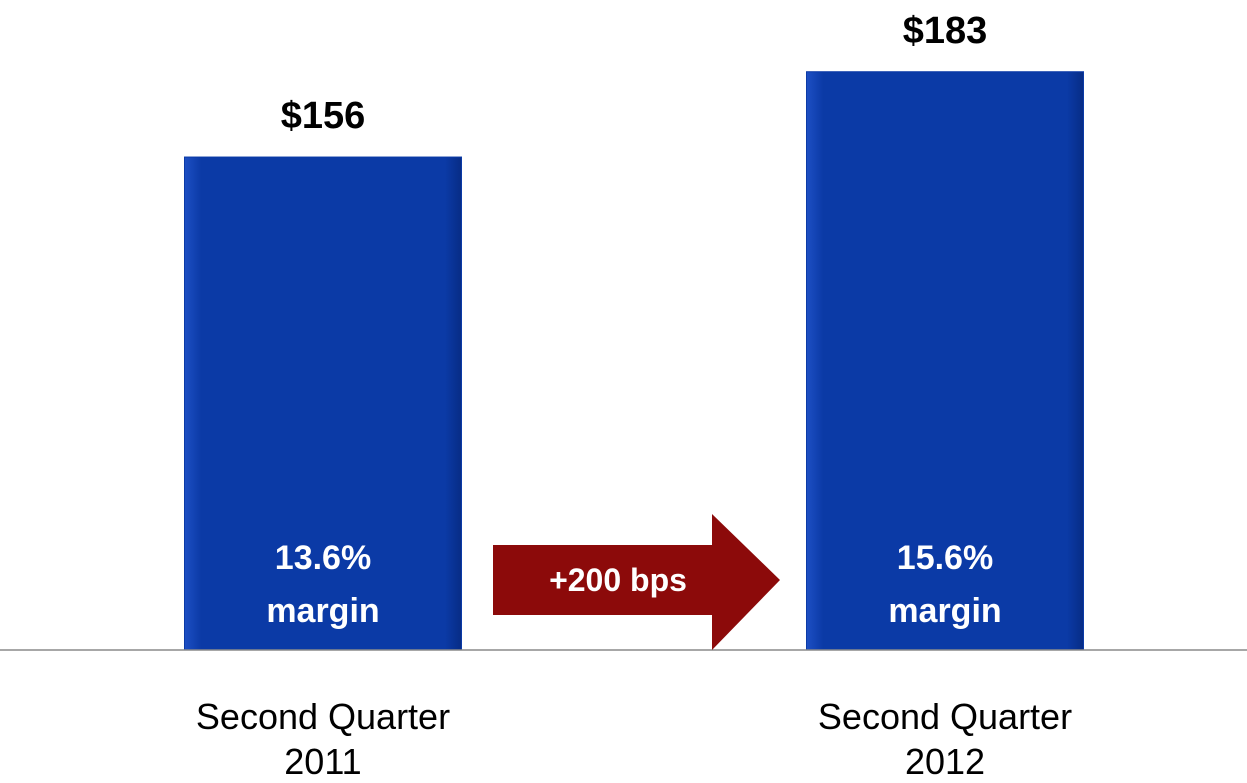  I want to click on arrow, so click(636, 582).